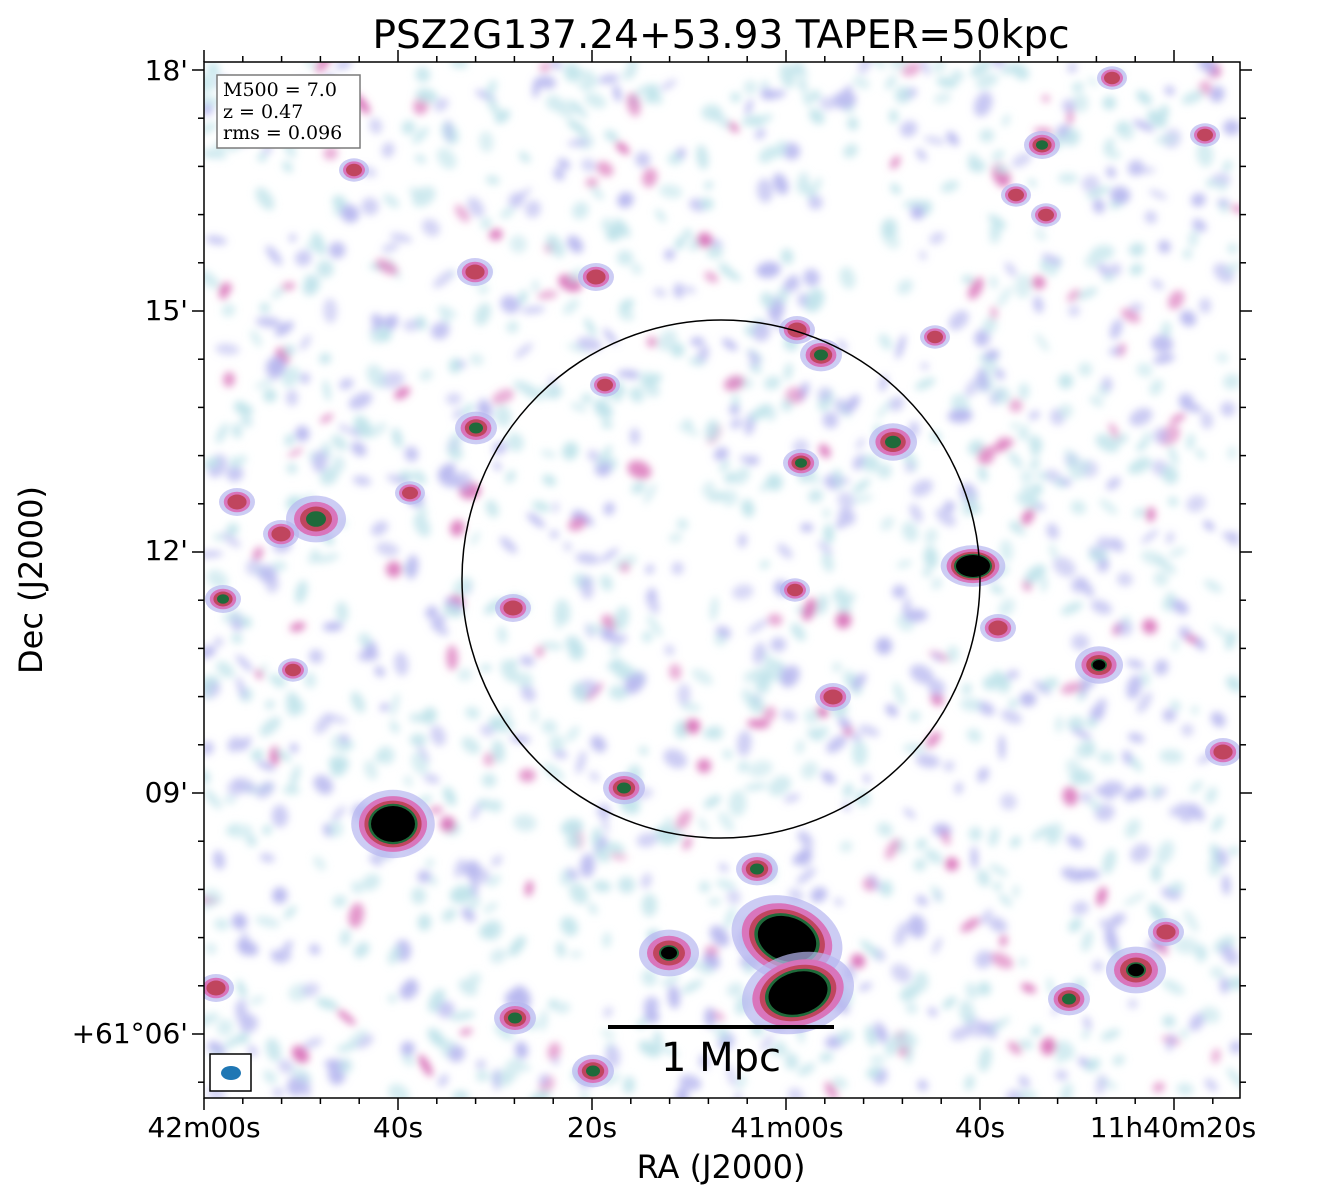 Image resolution: width=1321 pixels, height=1200 pixels. Describe the element at coordinates (31, 580) in the screenshot. I see `y-axis-label: Dec (J2000)` at that location.